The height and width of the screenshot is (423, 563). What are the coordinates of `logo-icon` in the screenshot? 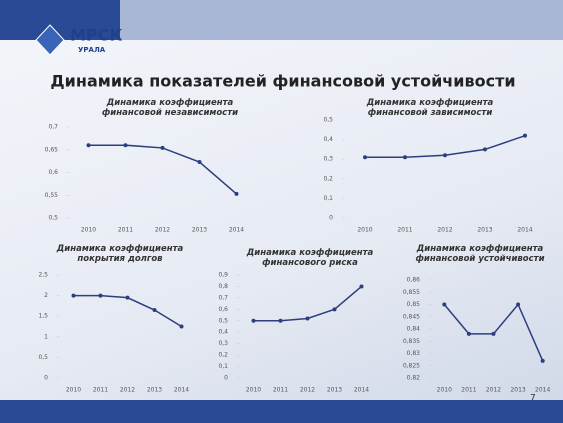 It's located at (50, 40).